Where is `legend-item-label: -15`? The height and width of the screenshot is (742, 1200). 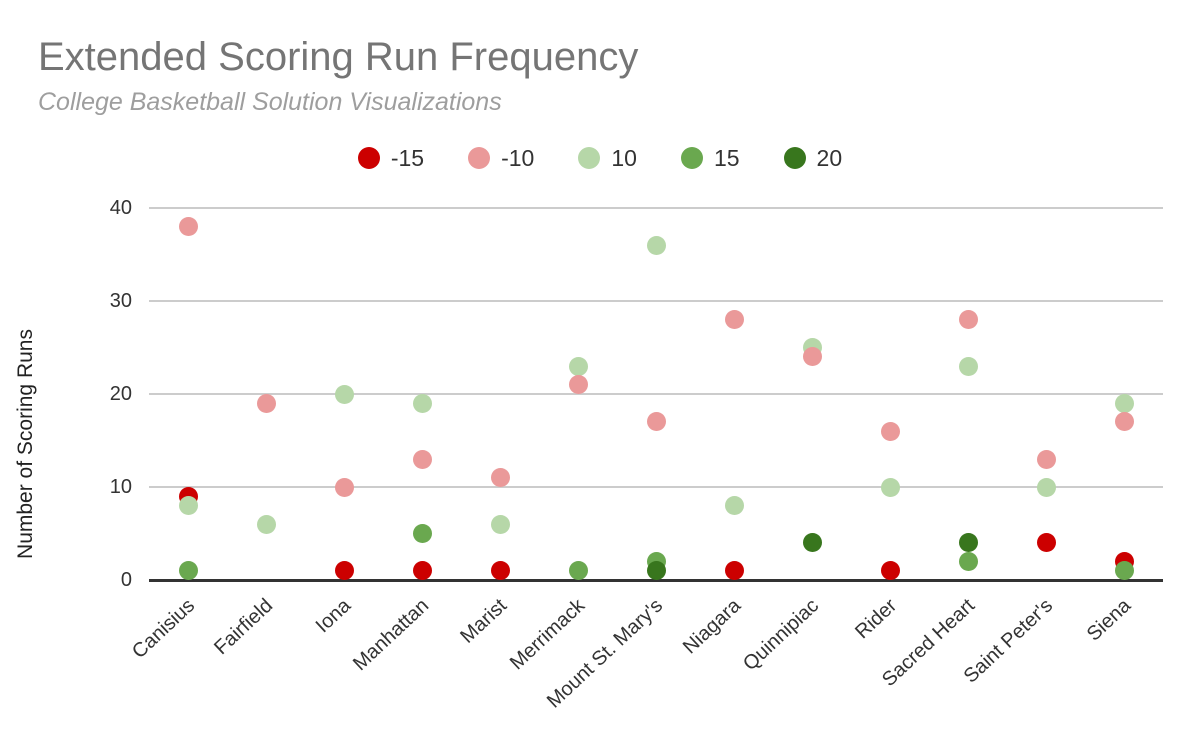 legend-item-label: -15 is located at coordinates (407, 157).